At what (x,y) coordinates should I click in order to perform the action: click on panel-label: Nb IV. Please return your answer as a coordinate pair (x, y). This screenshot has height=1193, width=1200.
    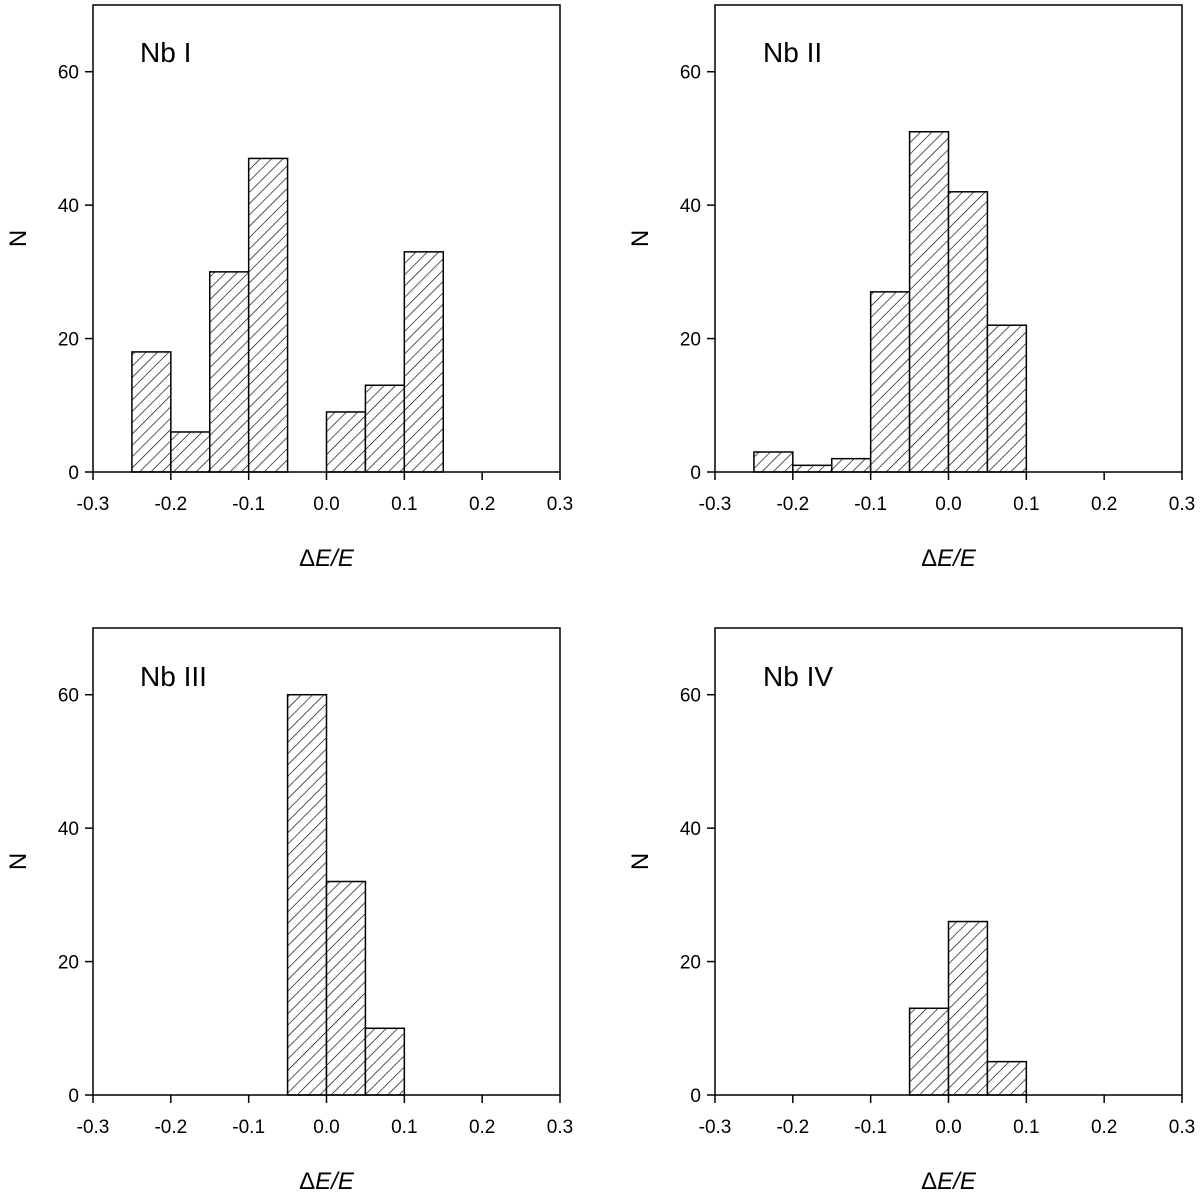
    Looking at the image, I should click on (798, 676).